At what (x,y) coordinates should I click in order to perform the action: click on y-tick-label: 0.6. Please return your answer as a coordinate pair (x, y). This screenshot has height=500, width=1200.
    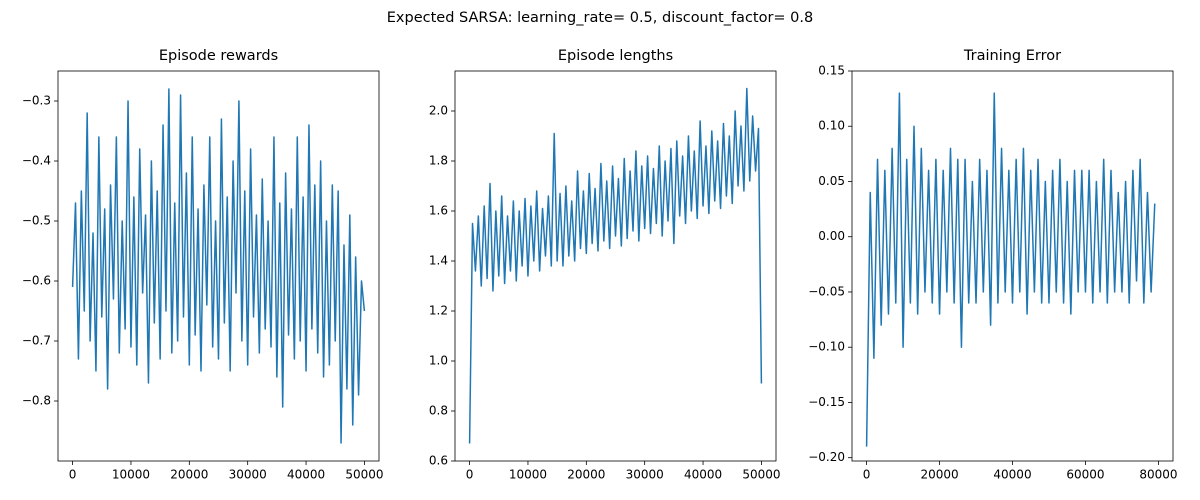
    Looking at the image, I should click on (438, 461).